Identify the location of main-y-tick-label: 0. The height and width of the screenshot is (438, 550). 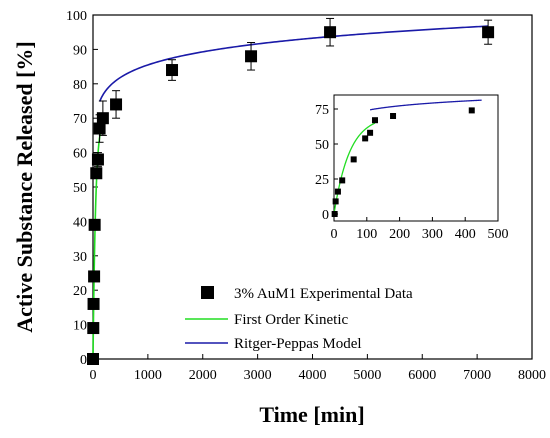
(83, 360).